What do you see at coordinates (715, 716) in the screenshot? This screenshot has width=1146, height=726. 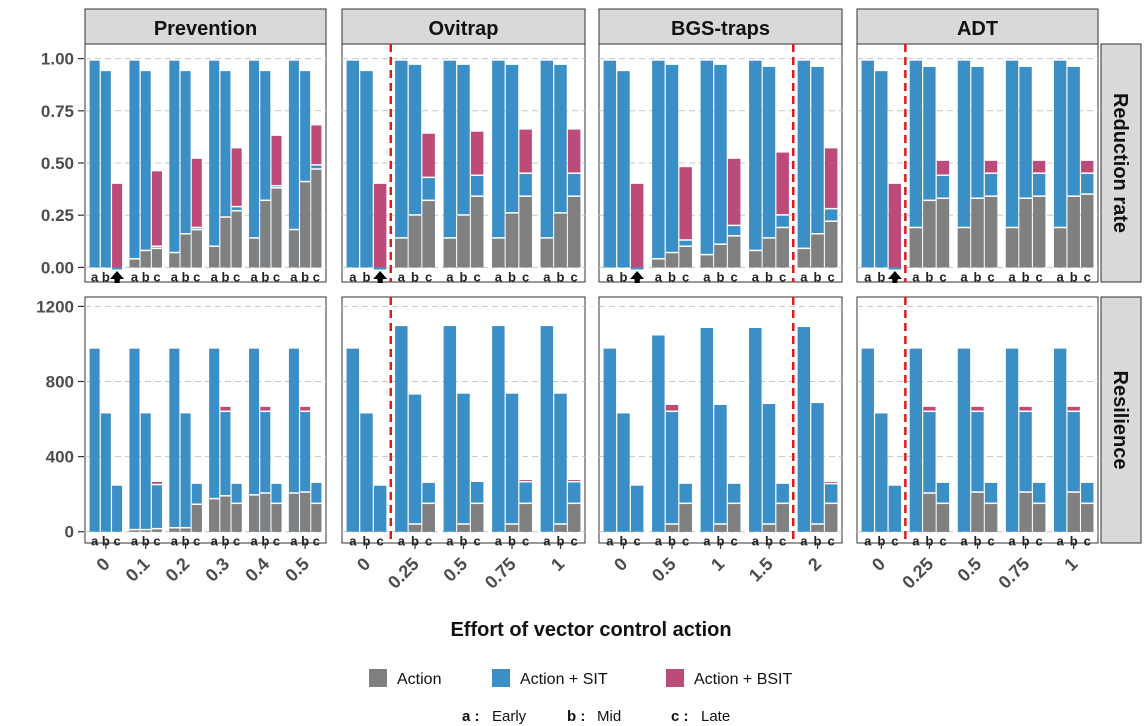 I see `timing-label: Late` at bounding box center [715, 716].